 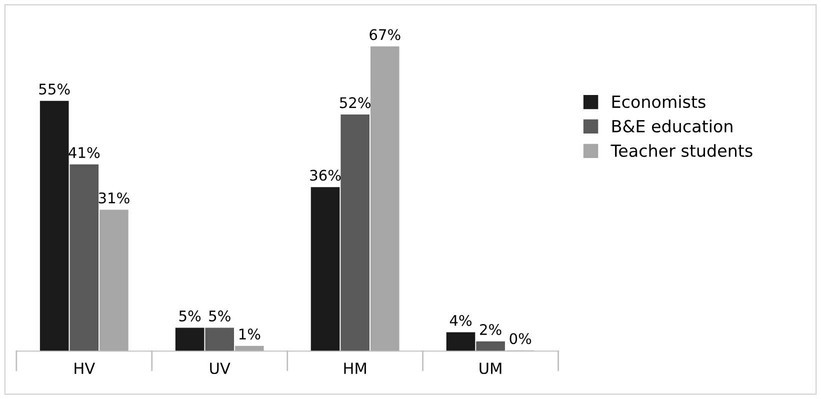 I want to click on data-label: 1%, so click(x=249, y=334).